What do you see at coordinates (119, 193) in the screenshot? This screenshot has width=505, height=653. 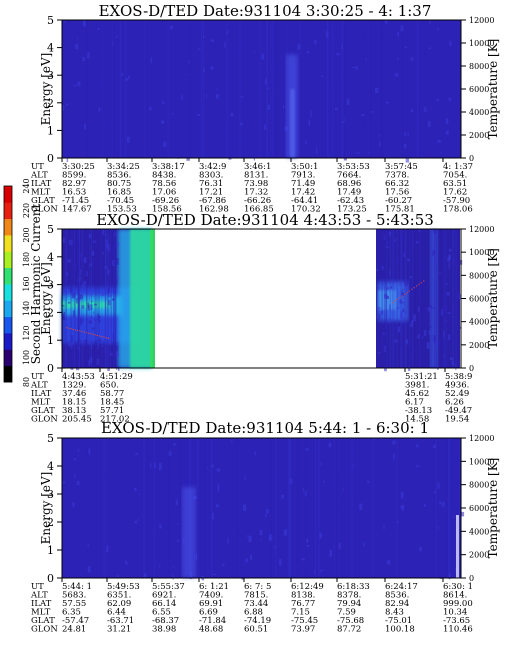 I see `table-cell: 16.85` at bounding box center [119, 193].